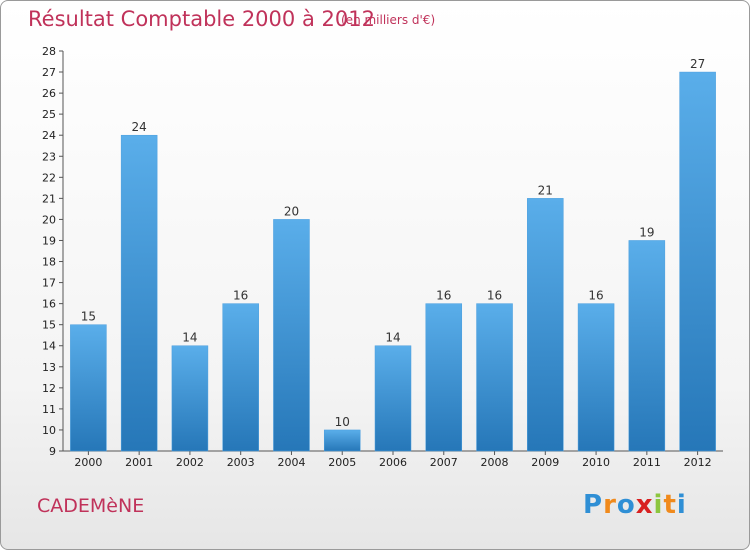 Image resolution: width=750 pixels, height=550 pixels. What do you see at coordinates (49, 240) in the screenshot?
I see `y-tick-label: 19` at bounding box center [49, 240].